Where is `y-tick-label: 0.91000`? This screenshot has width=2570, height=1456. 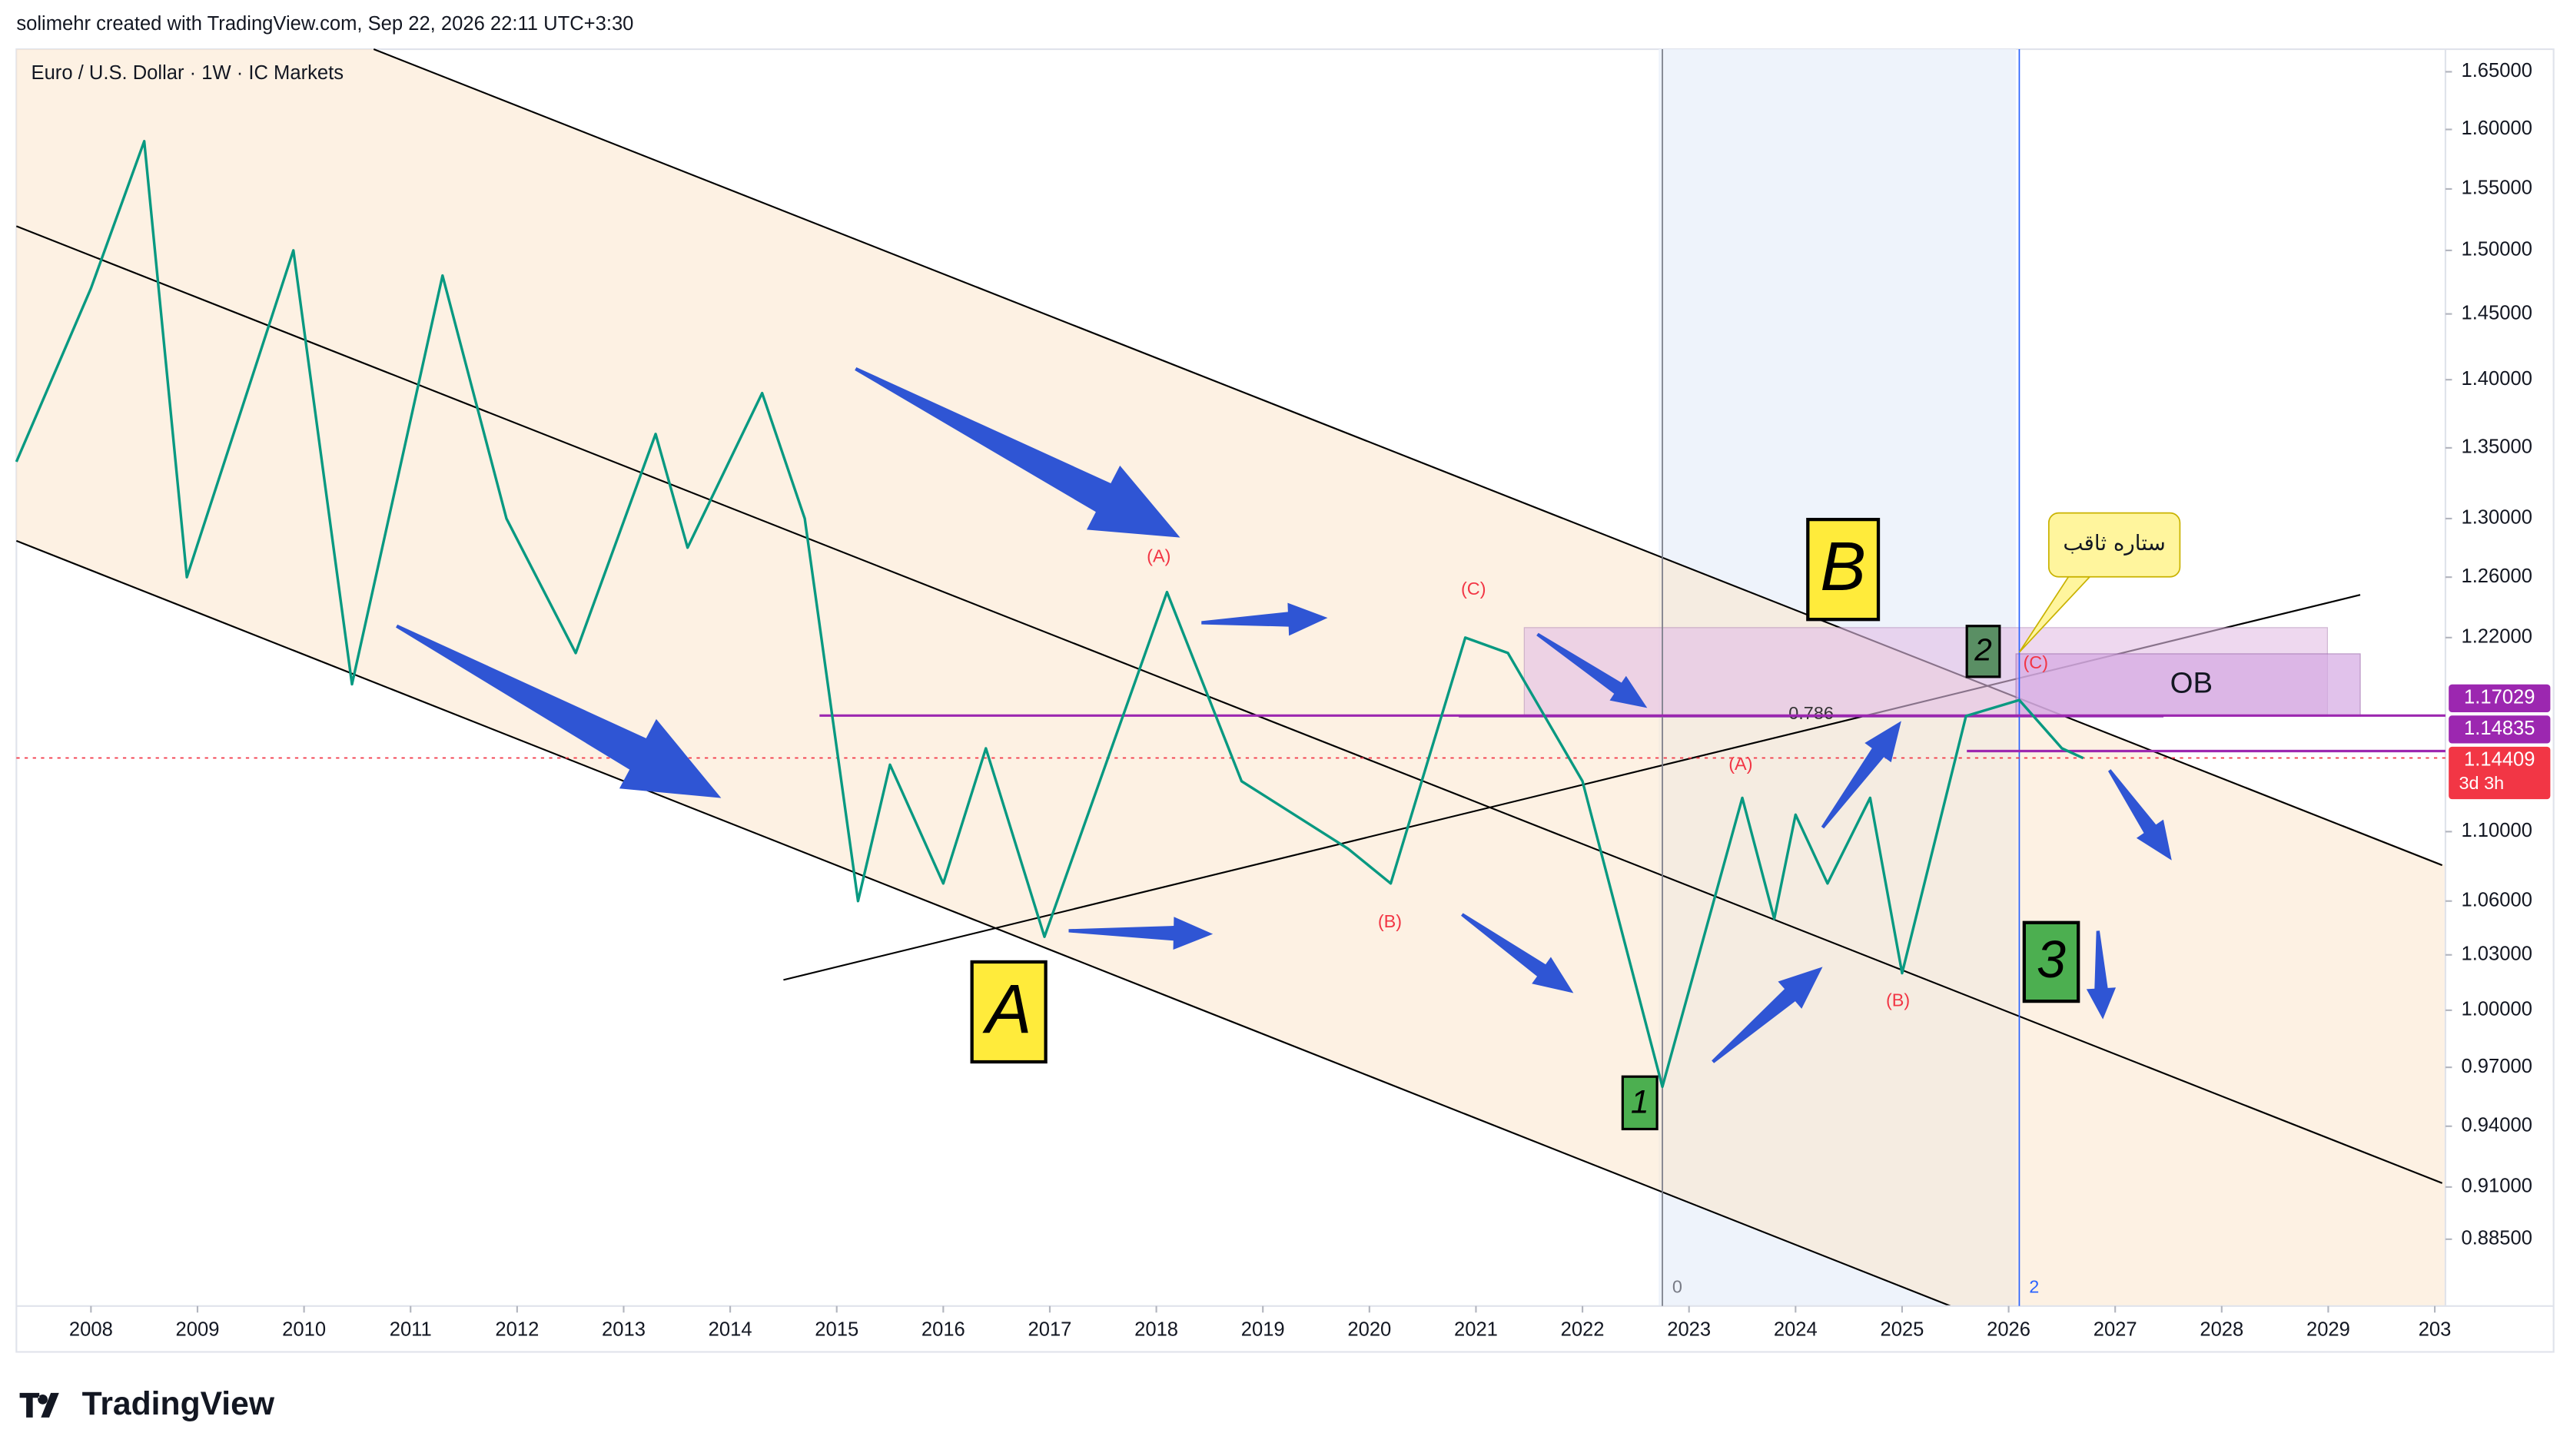 y-tick-label: 0.91000 is located at coordinates (2496, 1187).